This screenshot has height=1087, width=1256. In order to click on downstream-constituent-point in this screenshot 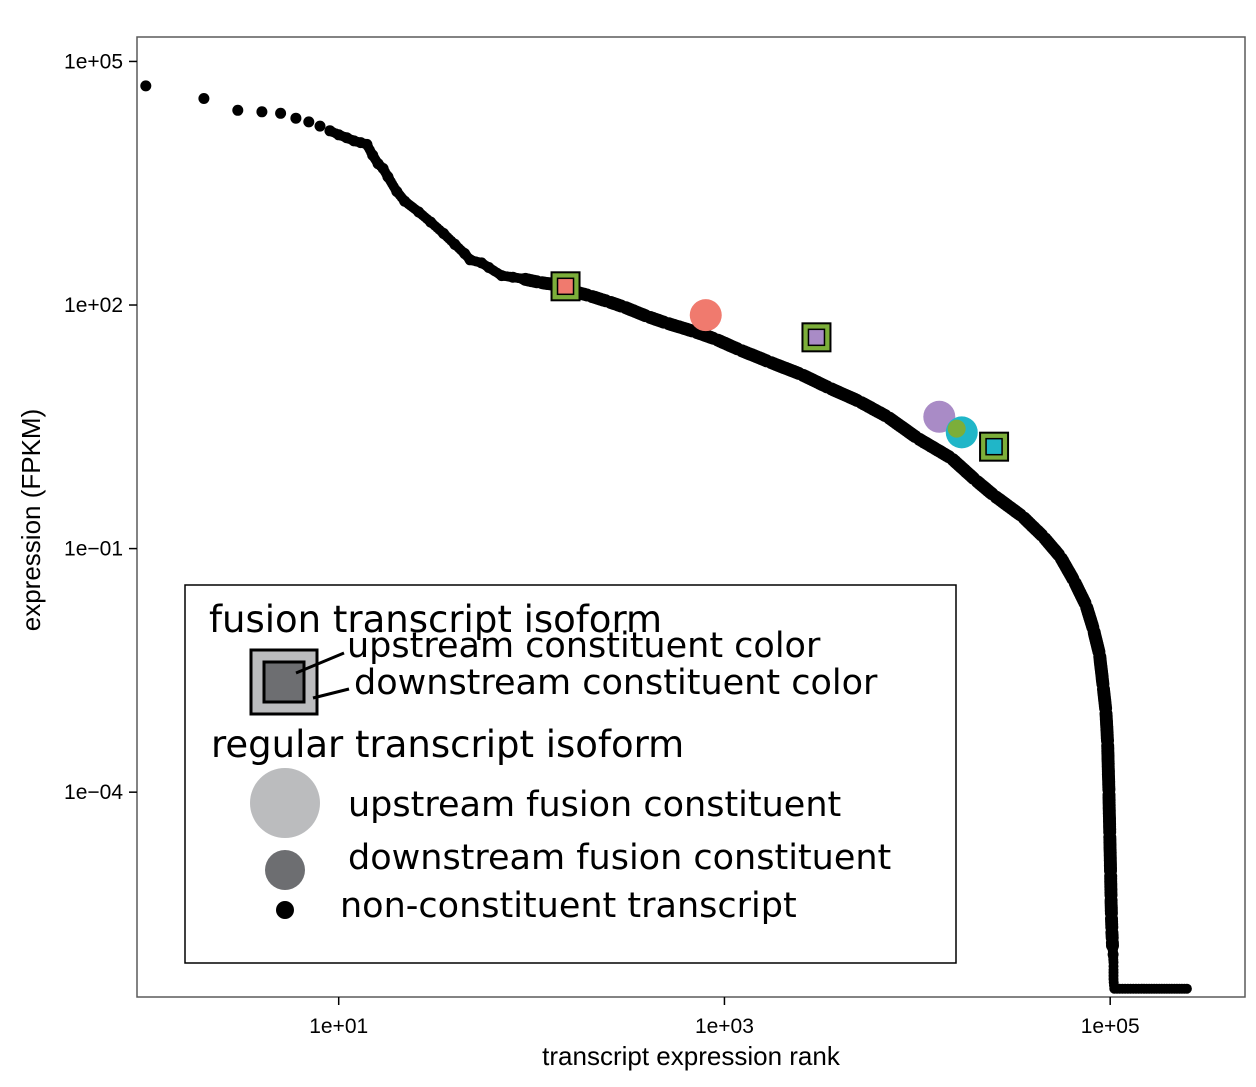, I will do `click(956, 428)`.